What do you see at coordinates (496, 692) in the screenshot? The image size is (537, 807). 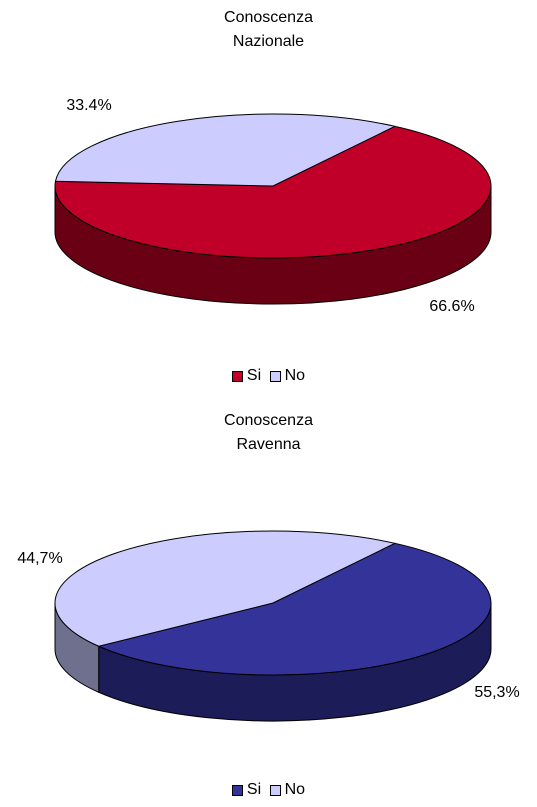 I see `data-label-si: 55,3%` at bounding box center [496, 692].